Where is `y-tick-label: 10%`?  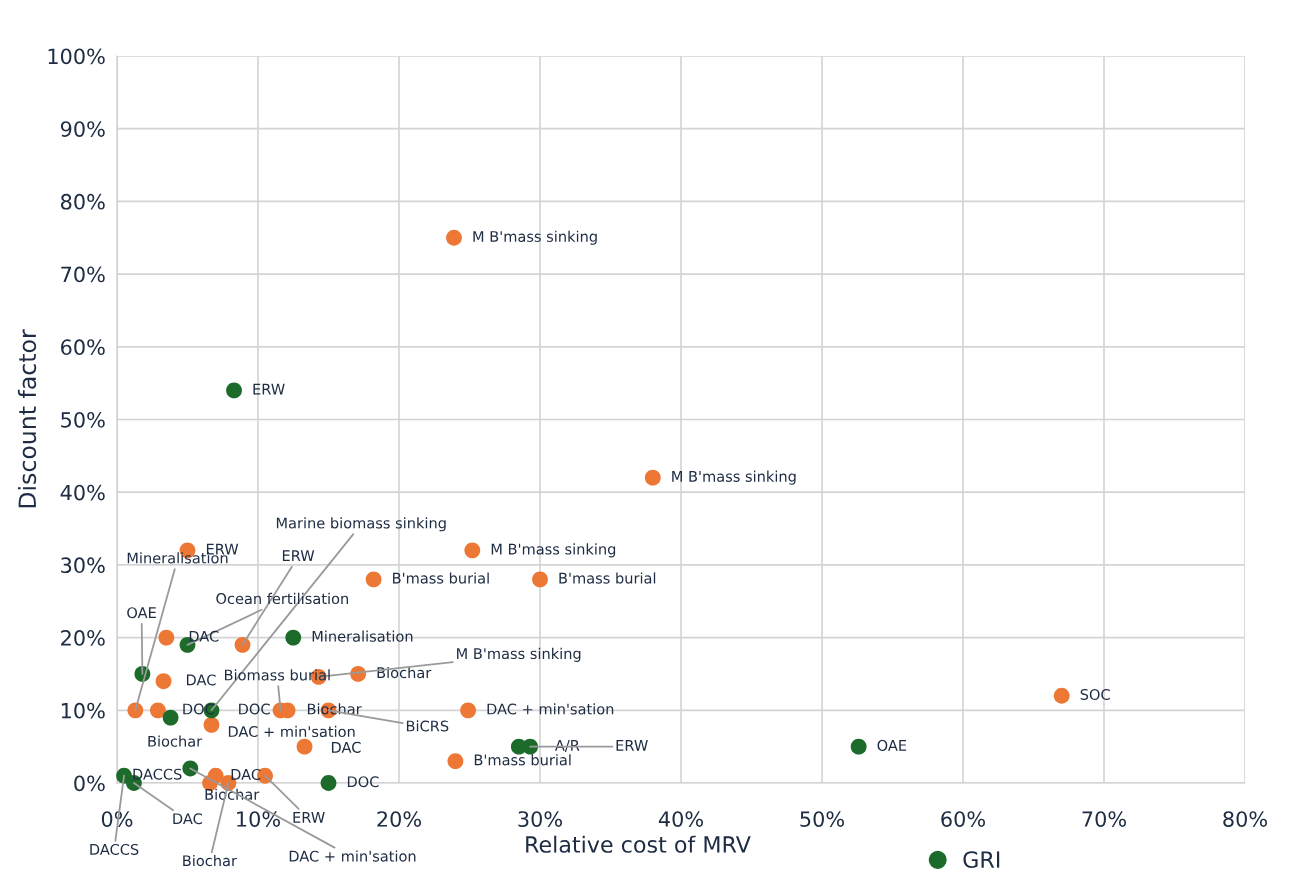
y-tick-label: 10% is located at coordinates (83, 710).